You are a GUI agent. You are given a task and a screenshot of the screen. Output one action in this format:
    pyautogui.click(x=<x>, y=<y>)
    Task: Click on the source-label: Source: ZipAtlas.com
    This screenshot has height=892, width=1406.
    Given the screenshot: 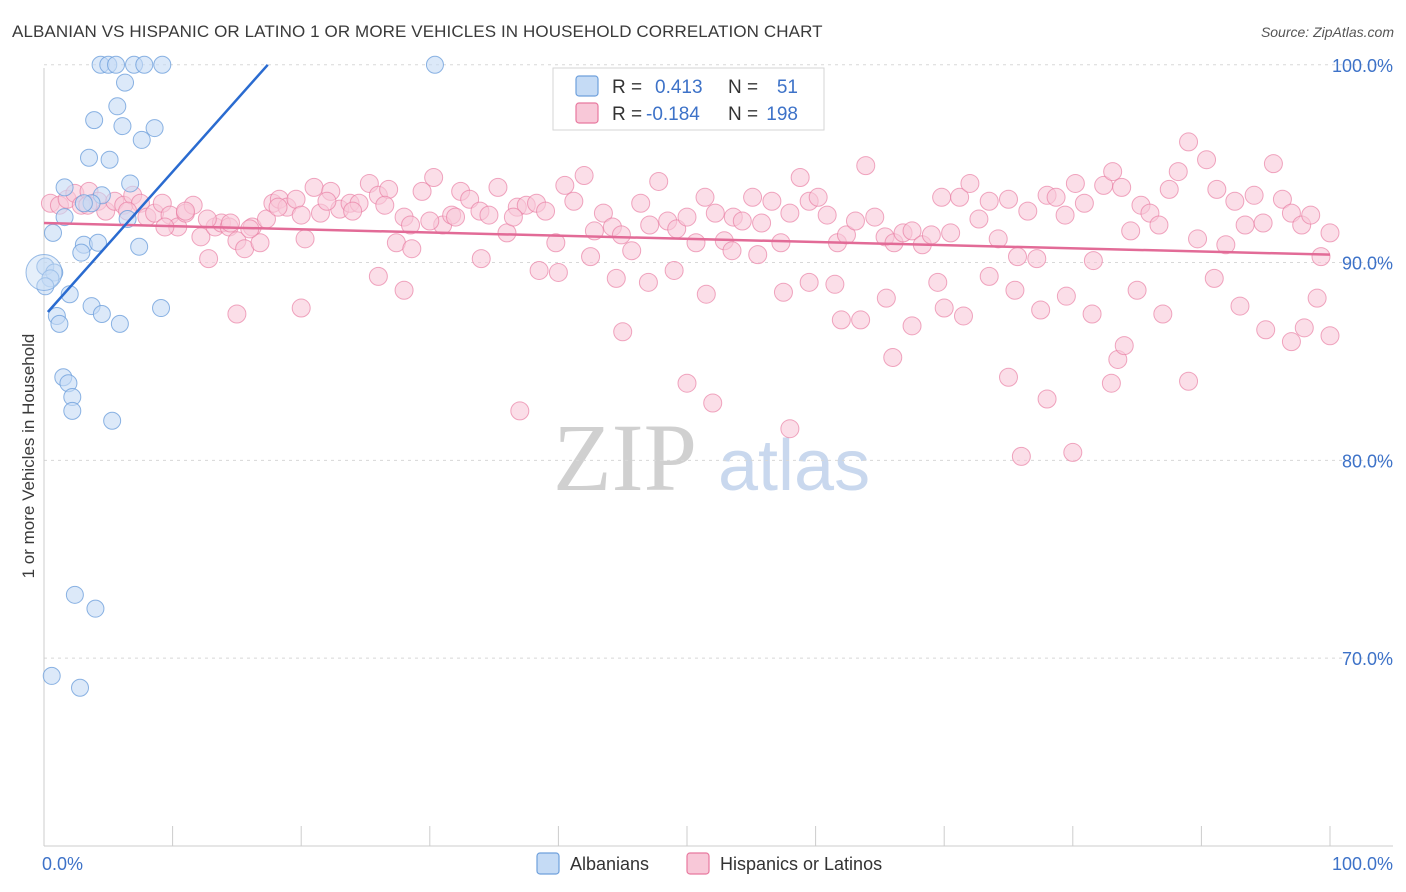 What is the action you would take?
    pyautogui.click(x=1327, y=32)
    